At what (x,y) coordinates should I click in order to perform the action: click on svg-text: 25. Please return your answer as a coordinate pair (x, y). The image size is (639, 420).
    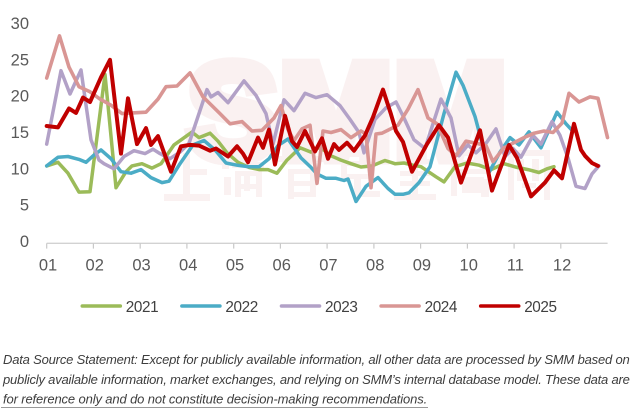
    Looking at the image, I should click on (20, 60).